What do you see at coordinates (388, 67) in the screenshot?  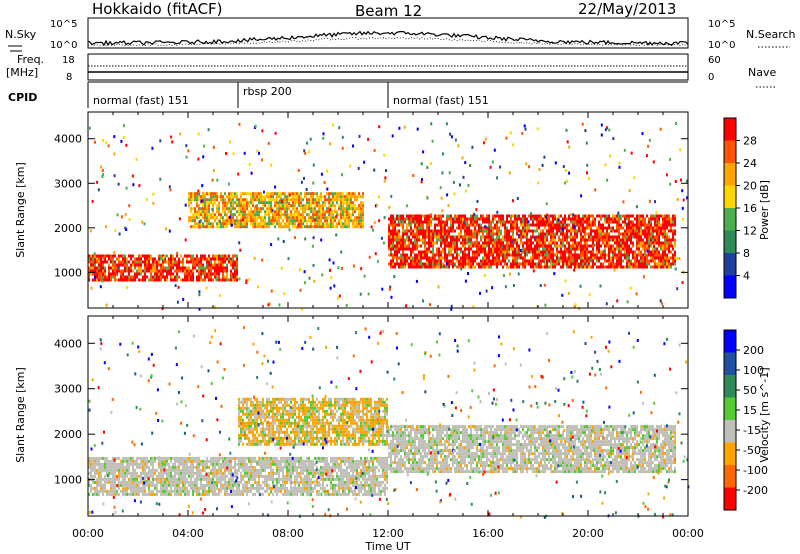 I see `freq-panel-frame` at bounding box center [388, 67].